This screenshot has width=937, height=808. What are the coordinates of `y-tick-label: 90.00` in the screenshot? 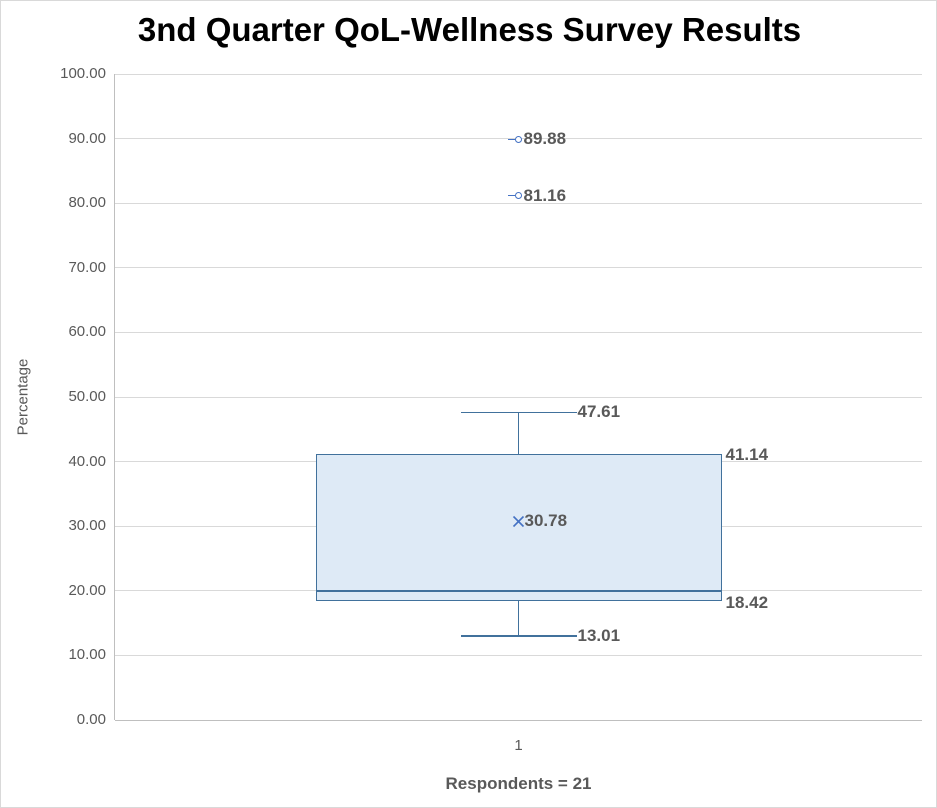 It's located at (87, 138).